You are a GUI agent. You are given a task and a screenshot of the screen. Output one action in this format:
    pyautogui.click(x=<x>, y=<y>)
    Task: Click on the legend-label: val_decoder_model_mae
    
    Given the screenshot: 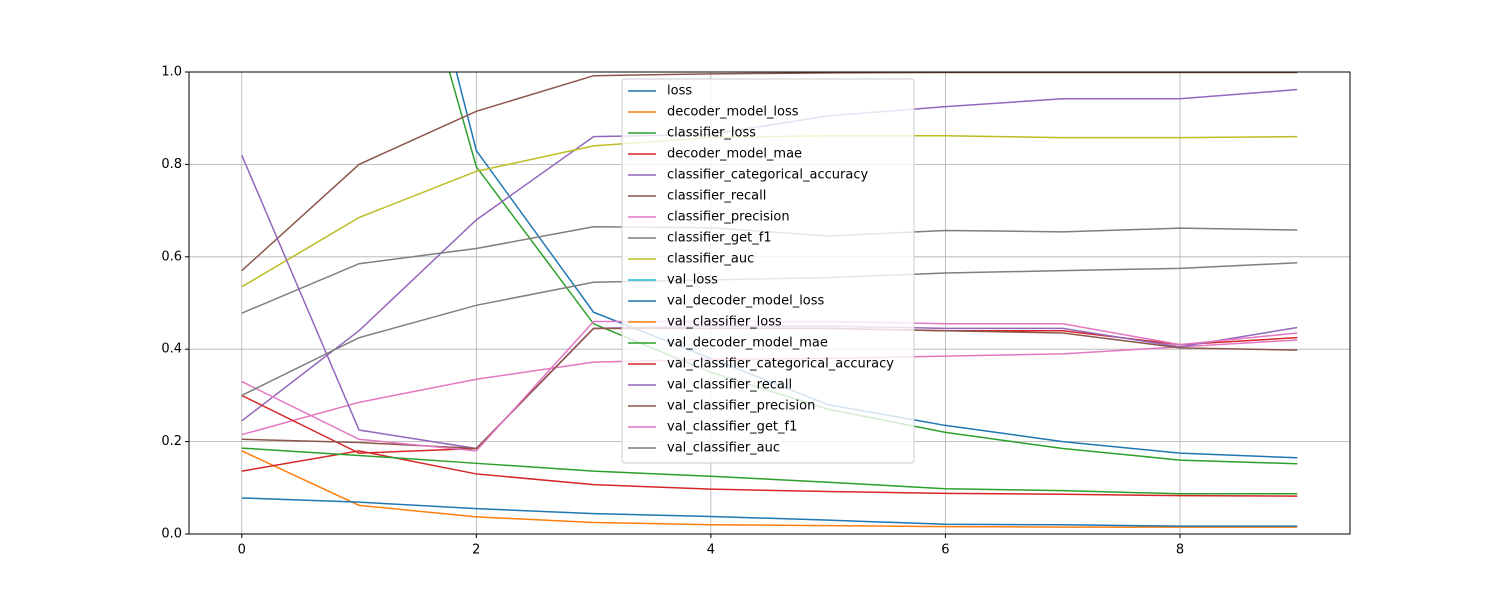 What is the action you would take?
    pyautogui.click(x=747, y=343)
    